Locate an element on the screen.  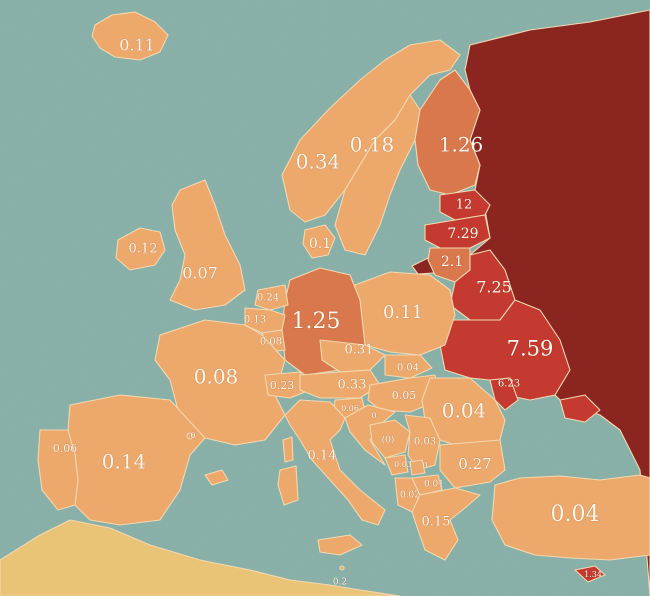
label-bosnia: (0) is located at coordinates (388, 440).